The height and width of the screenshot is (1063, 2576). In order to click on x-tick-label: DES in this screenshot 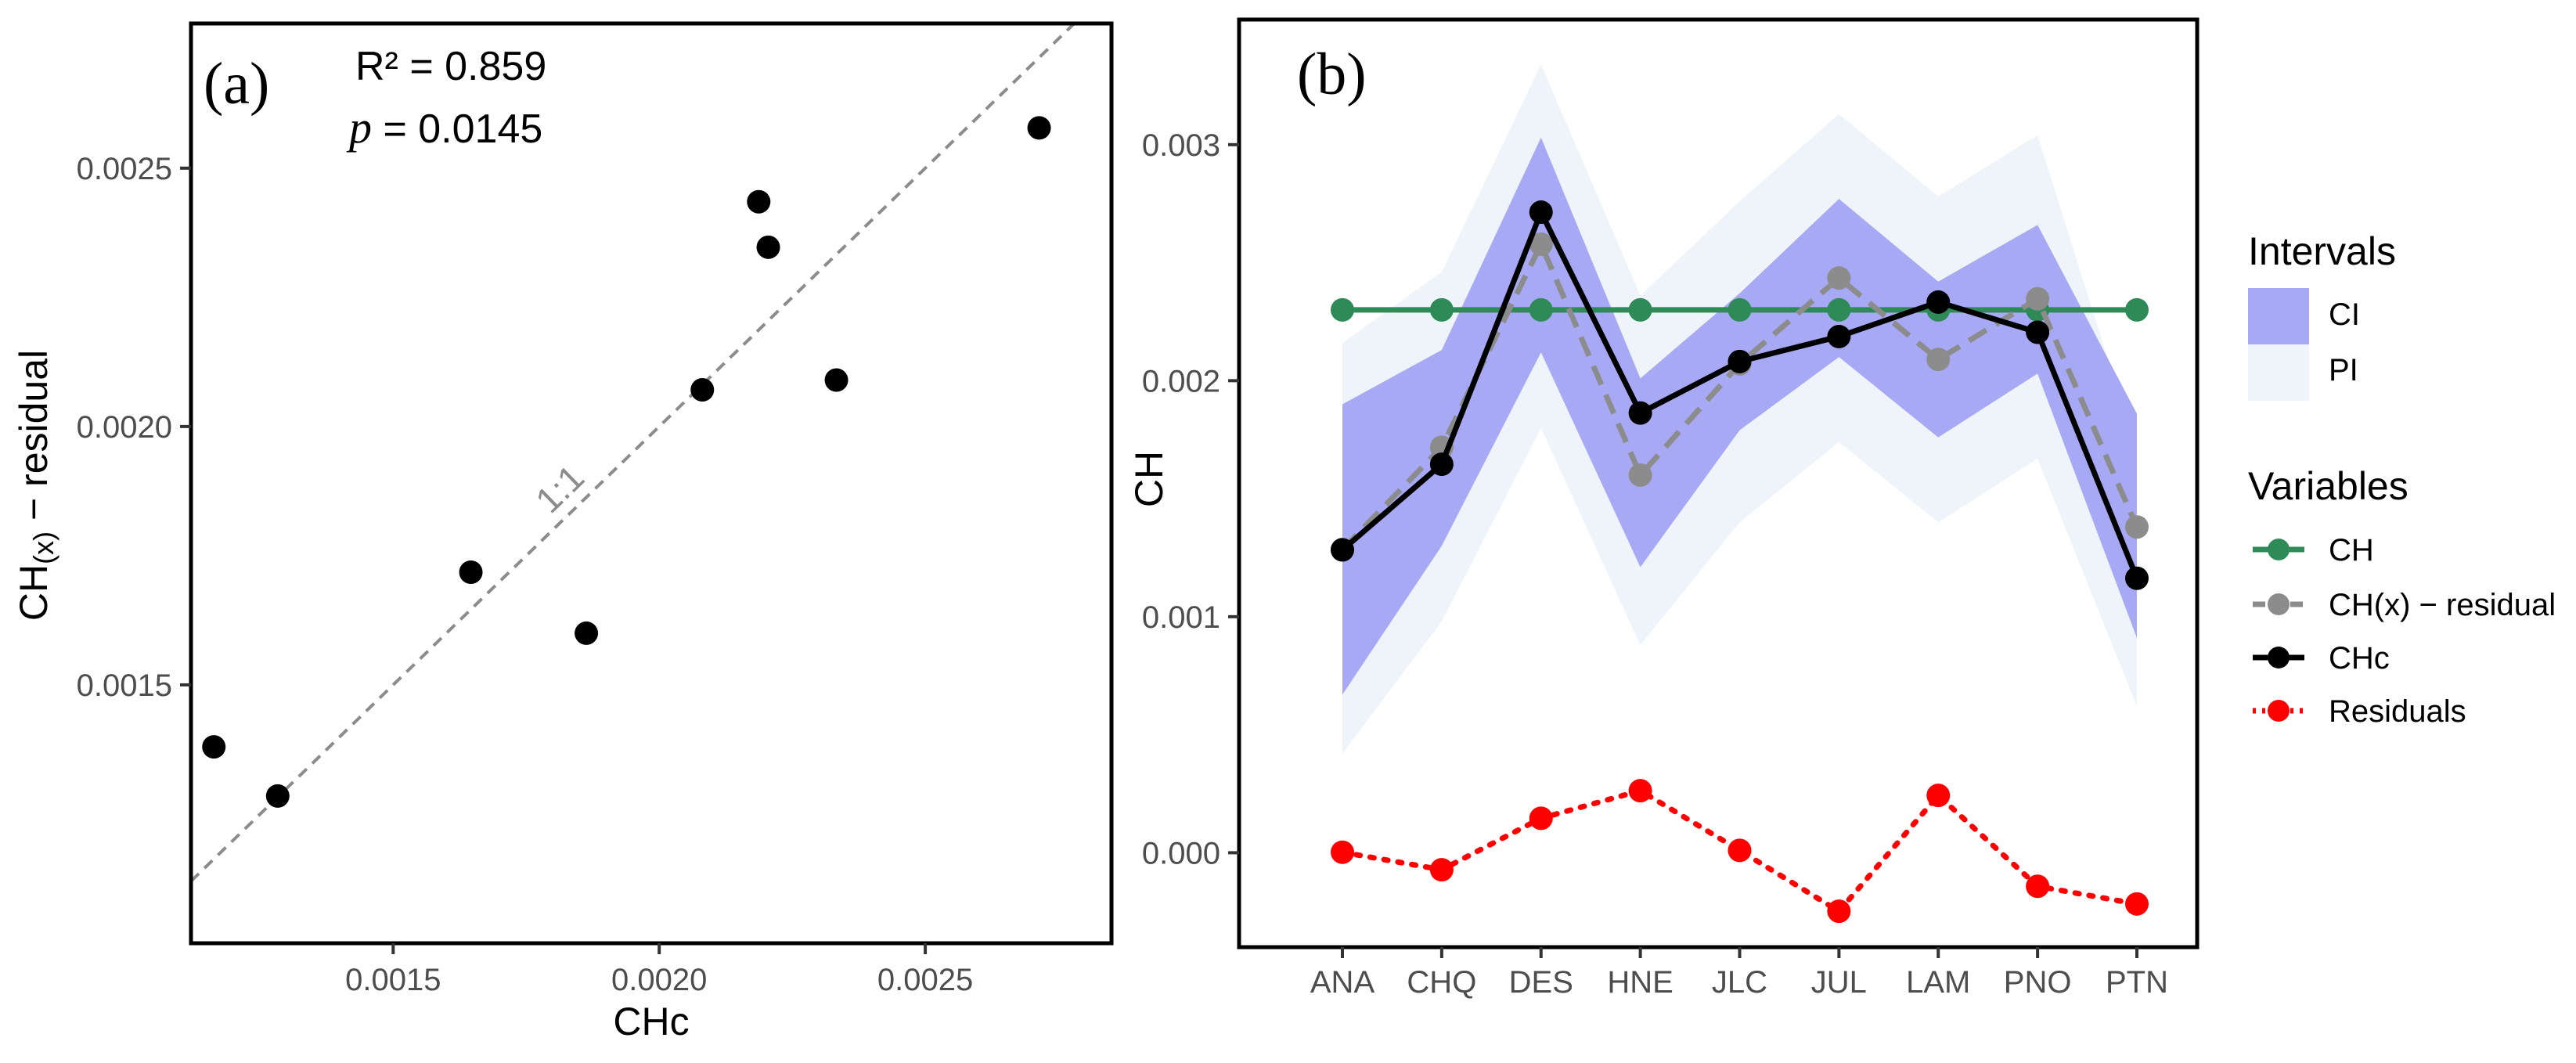, I will do `click(1541, 982)`.